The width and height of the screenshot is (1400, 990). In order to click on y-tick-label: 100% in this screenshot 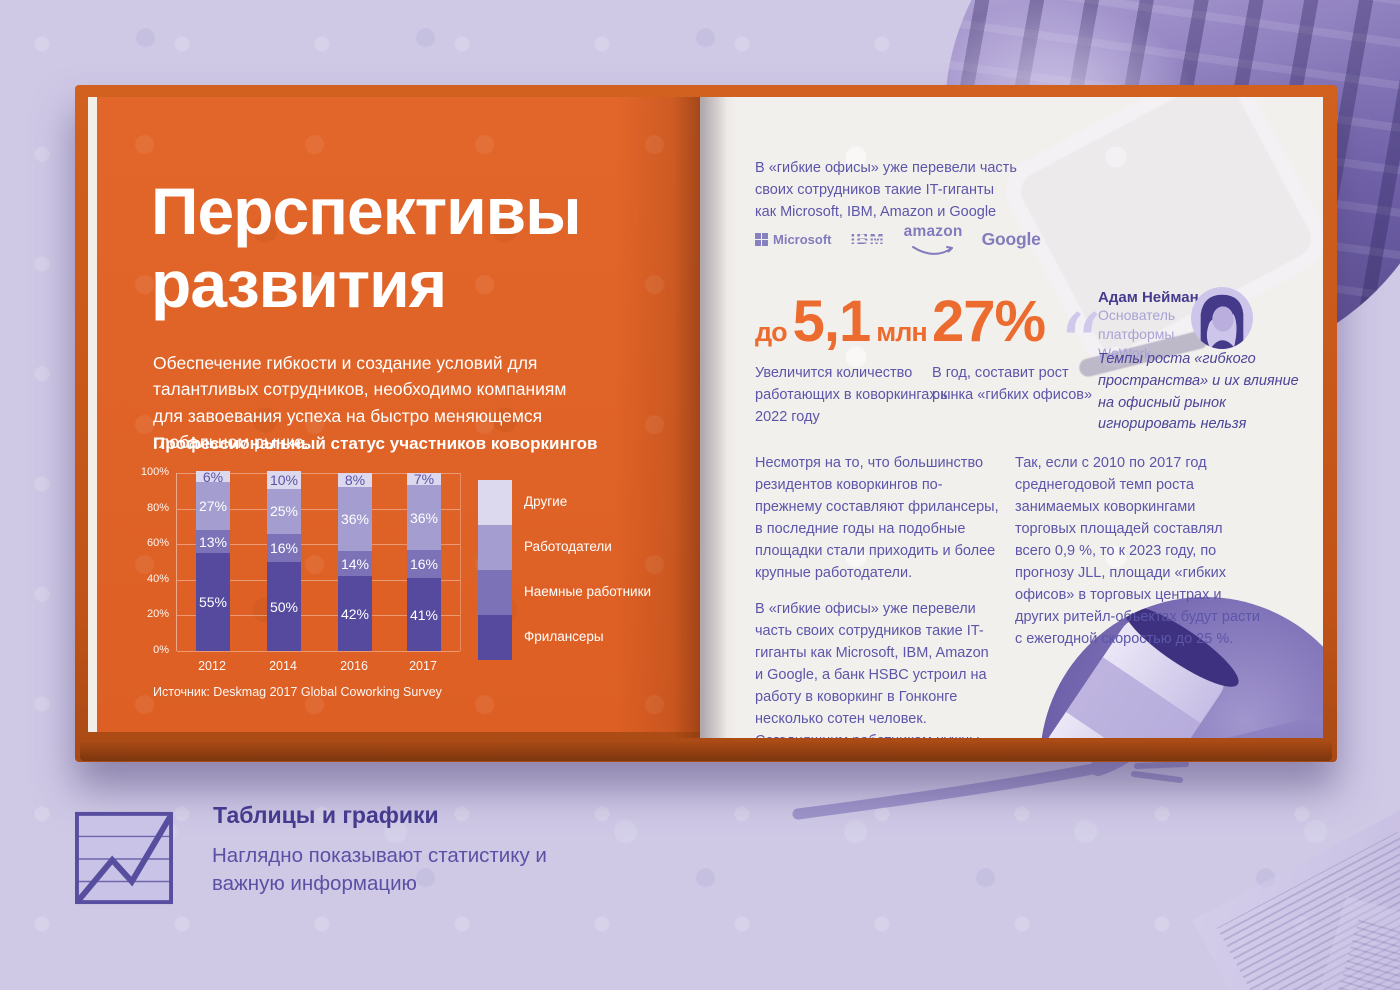, I will do `click(154, 472)`.